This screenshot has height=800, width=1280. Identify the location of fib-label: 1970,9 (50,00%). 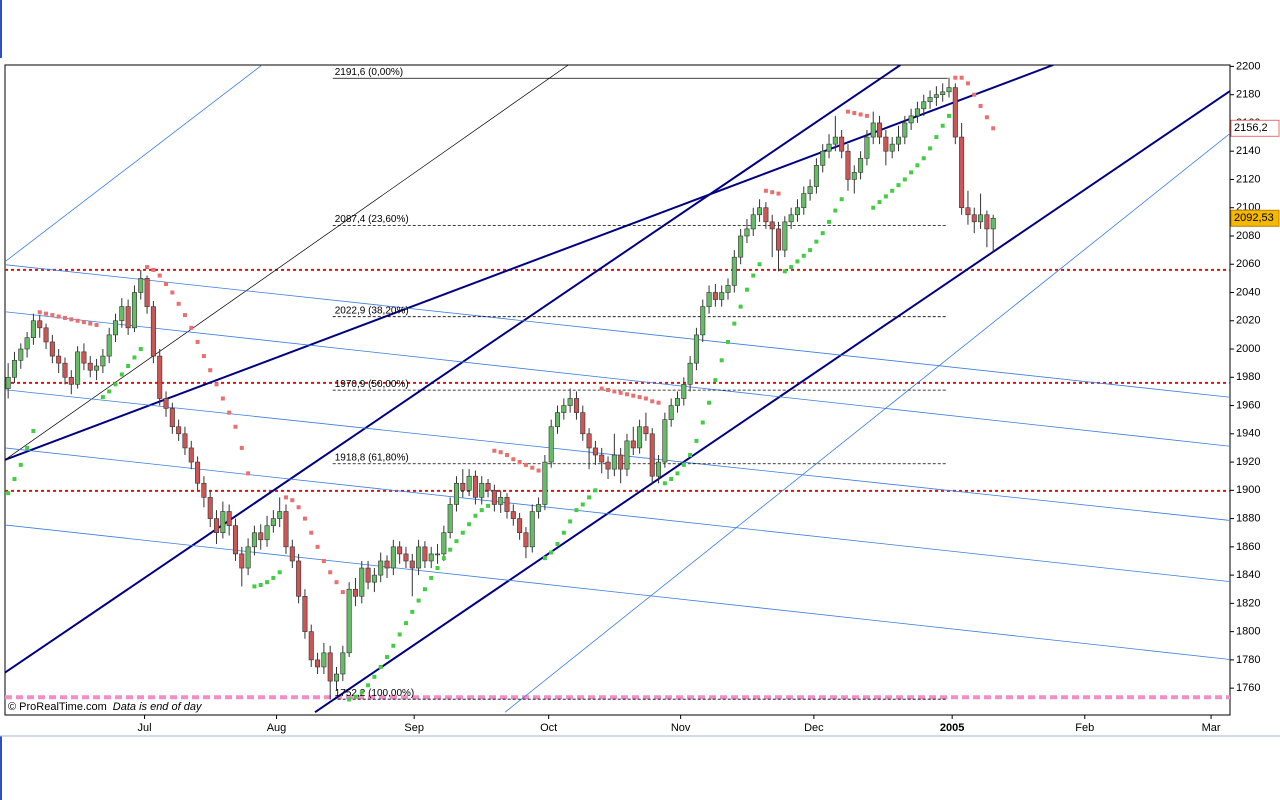
(372, 384).